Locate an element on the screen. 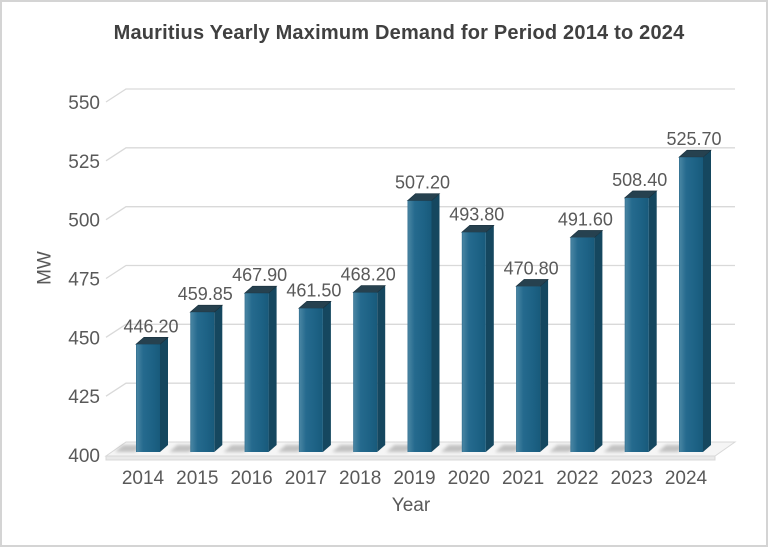 The width and height of the screenshot is (768, 547). y-tick-label: 475 is located at coordinates (84, 280).